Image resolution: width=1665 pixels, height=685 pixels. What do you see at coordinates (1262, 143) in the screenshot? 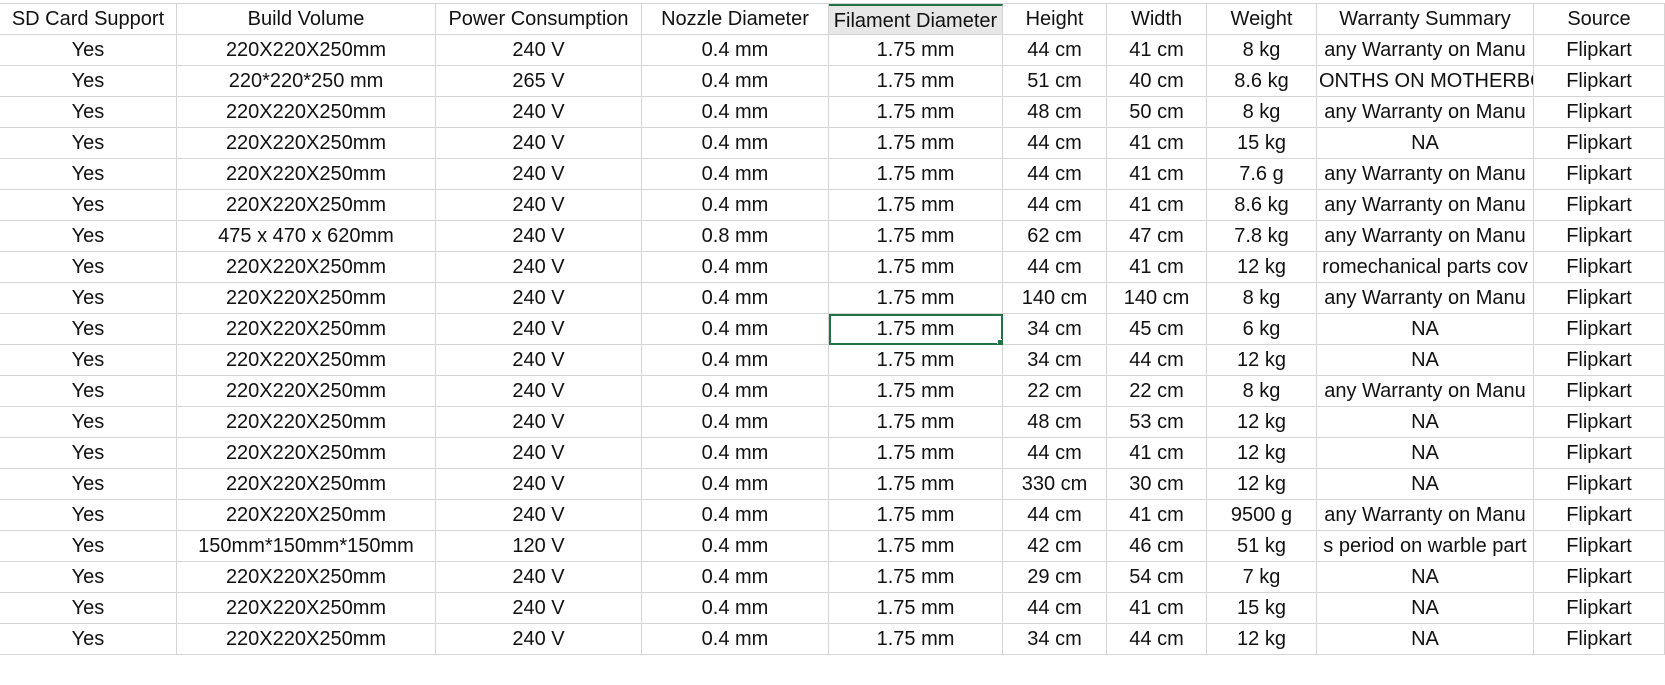
I see `table-cell: 15 kg` at bounding box center [1262, 143].